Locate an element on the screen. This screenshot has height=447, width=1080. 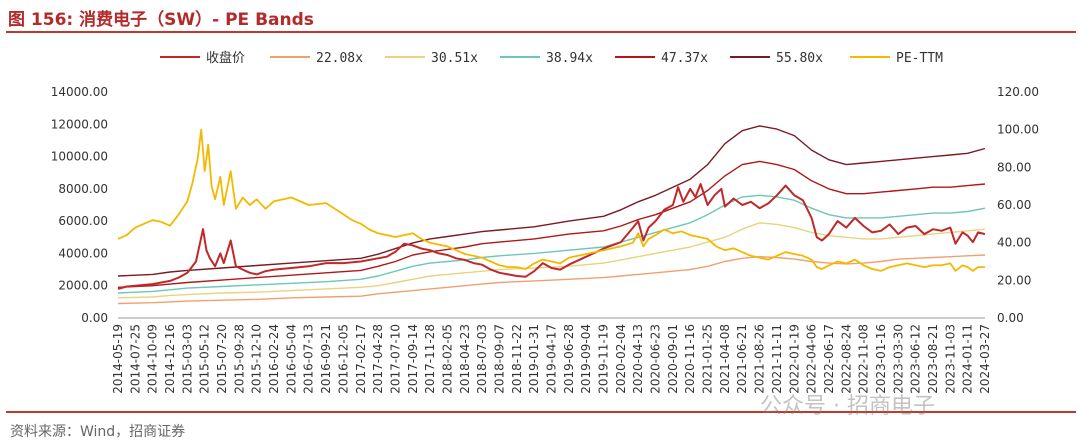
y-right-tick-label: 0.00 is located at coordinates (1010, 318).